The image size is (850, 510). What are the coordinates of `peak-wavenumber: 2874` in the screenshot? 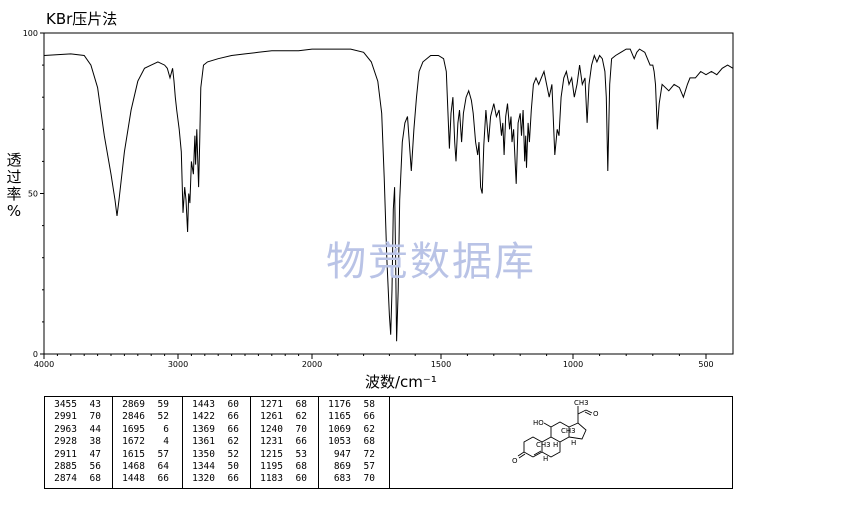 It's located at (65, 479).